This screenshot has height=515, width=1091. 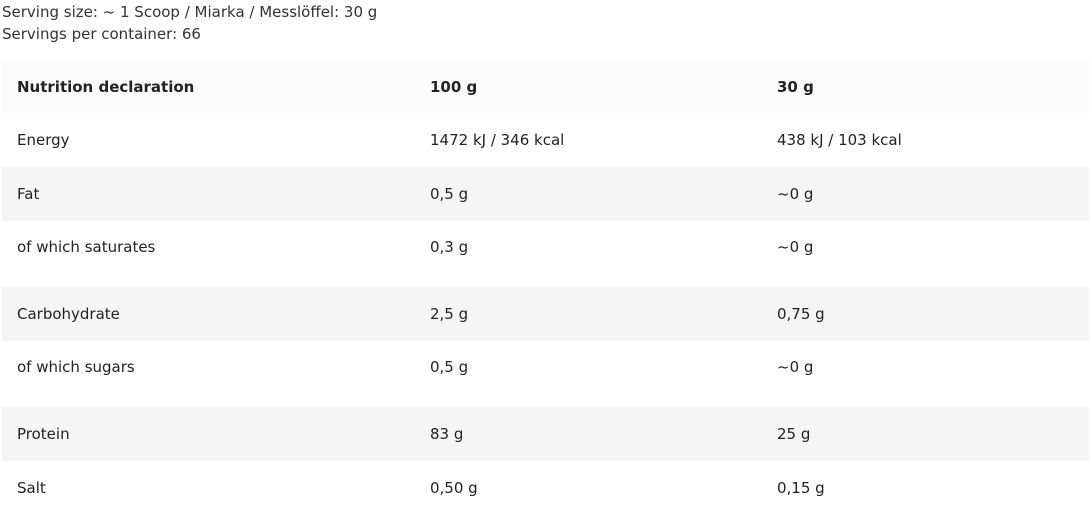 What do you see at coordinates (28, 194) in the screenshot?
I see `nutrient: Fat` at bounding box center [28, 194].